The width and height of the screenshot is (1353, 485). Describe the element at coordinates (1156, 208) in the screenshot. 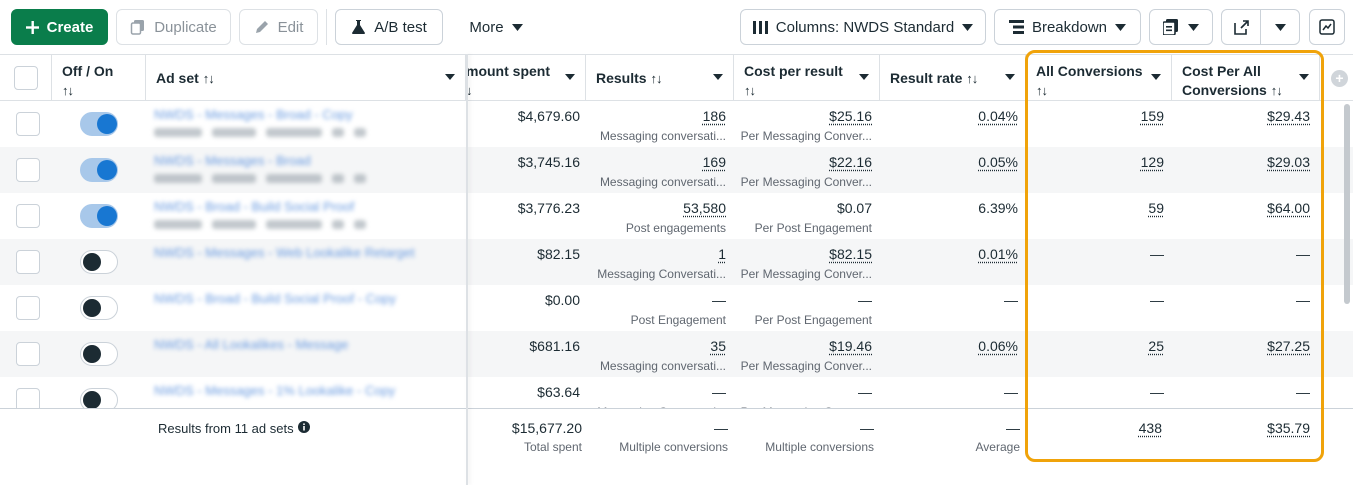

I see `cell-value: 59` at that location.